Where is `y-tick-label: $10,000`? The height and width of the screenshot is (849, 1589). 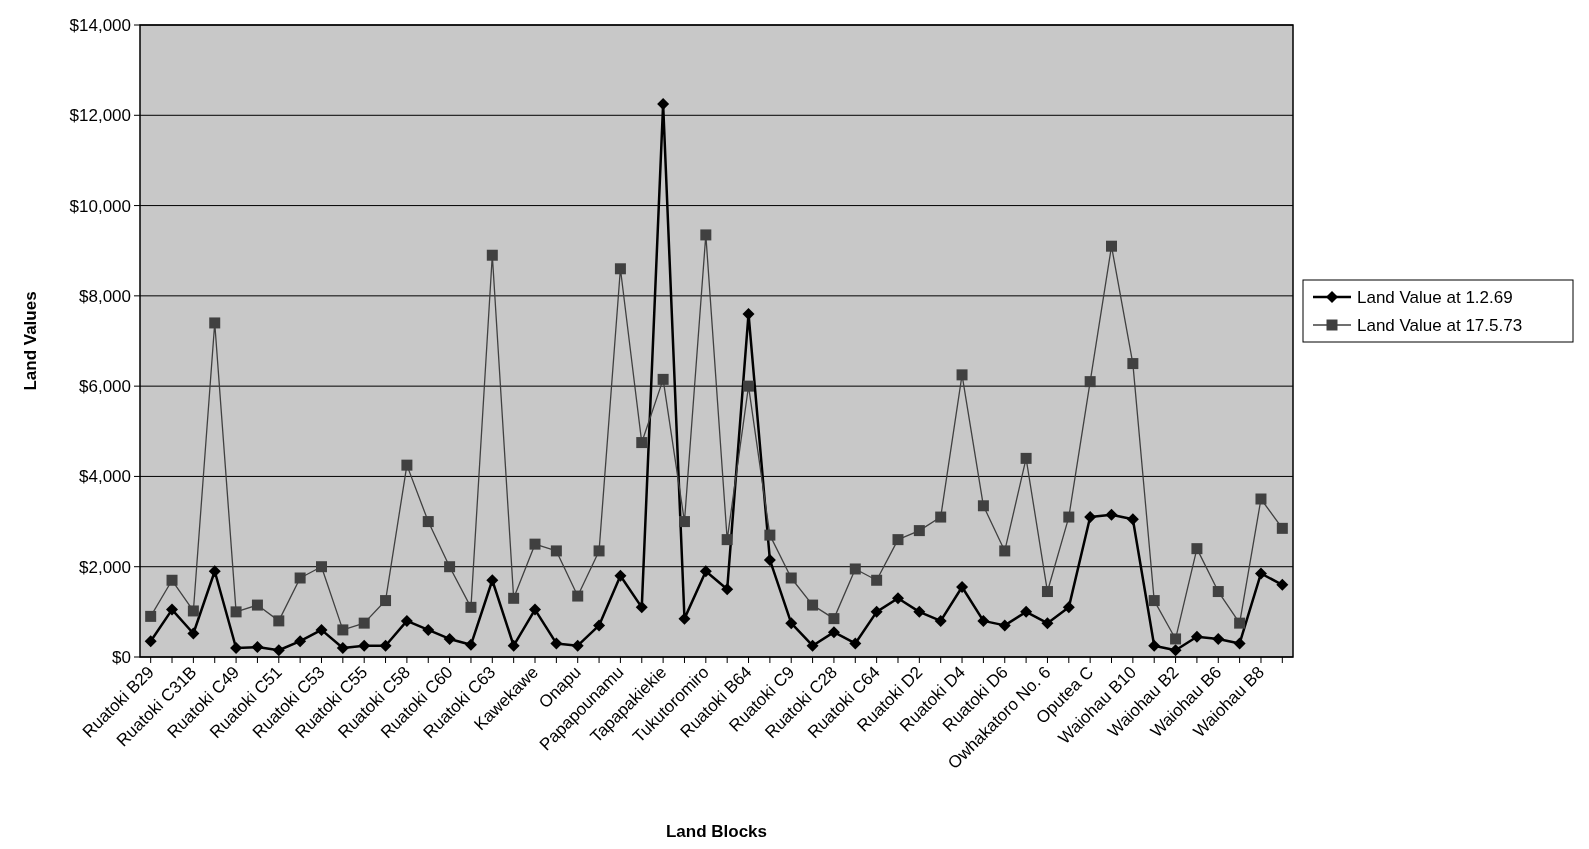 y-tick-label: $10,000 is located at coordinates (100, 206).